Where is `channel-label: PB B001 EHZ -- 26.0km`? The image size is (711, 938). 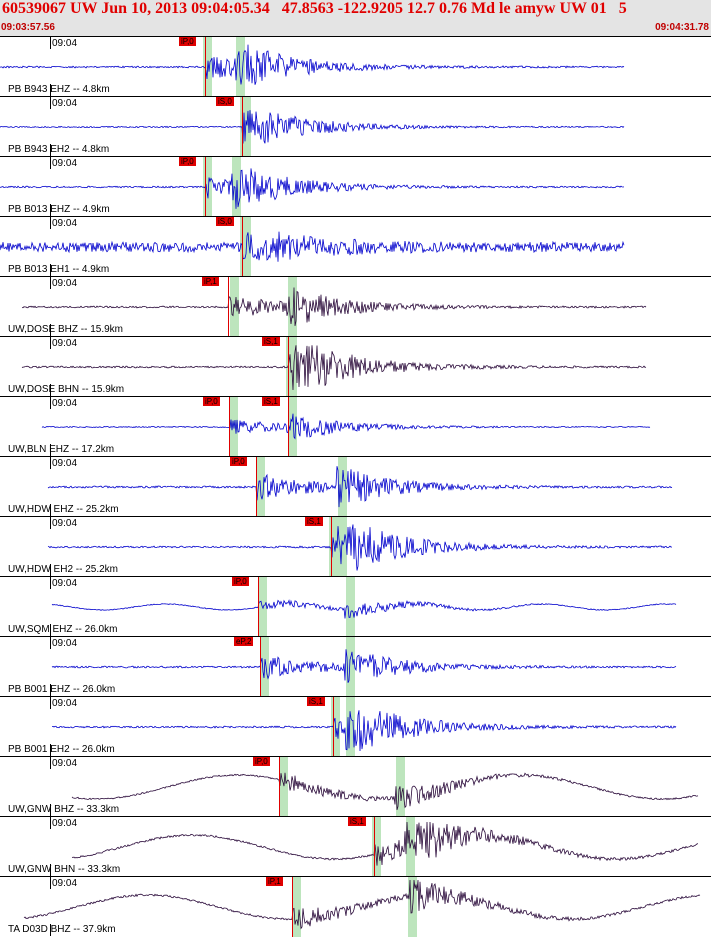 channel-label: PB B001 EHZ -- 26.0km is located at coordinates (62, 689).